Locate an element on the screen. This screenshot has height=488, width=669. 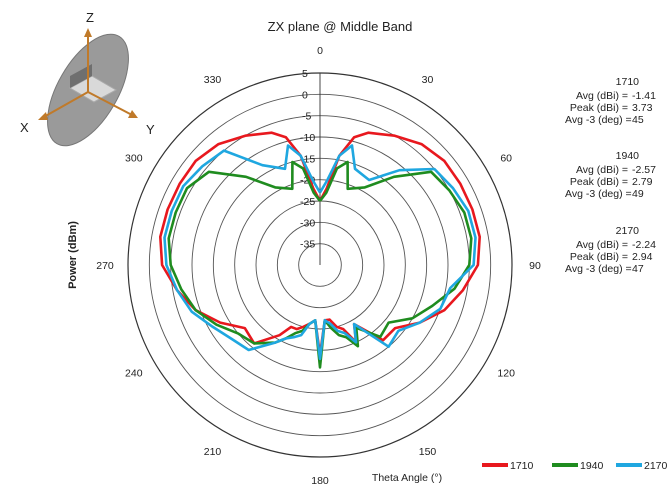
stats-row: Peak (dBi) = 2.79 is located at coordinates (615, 182).